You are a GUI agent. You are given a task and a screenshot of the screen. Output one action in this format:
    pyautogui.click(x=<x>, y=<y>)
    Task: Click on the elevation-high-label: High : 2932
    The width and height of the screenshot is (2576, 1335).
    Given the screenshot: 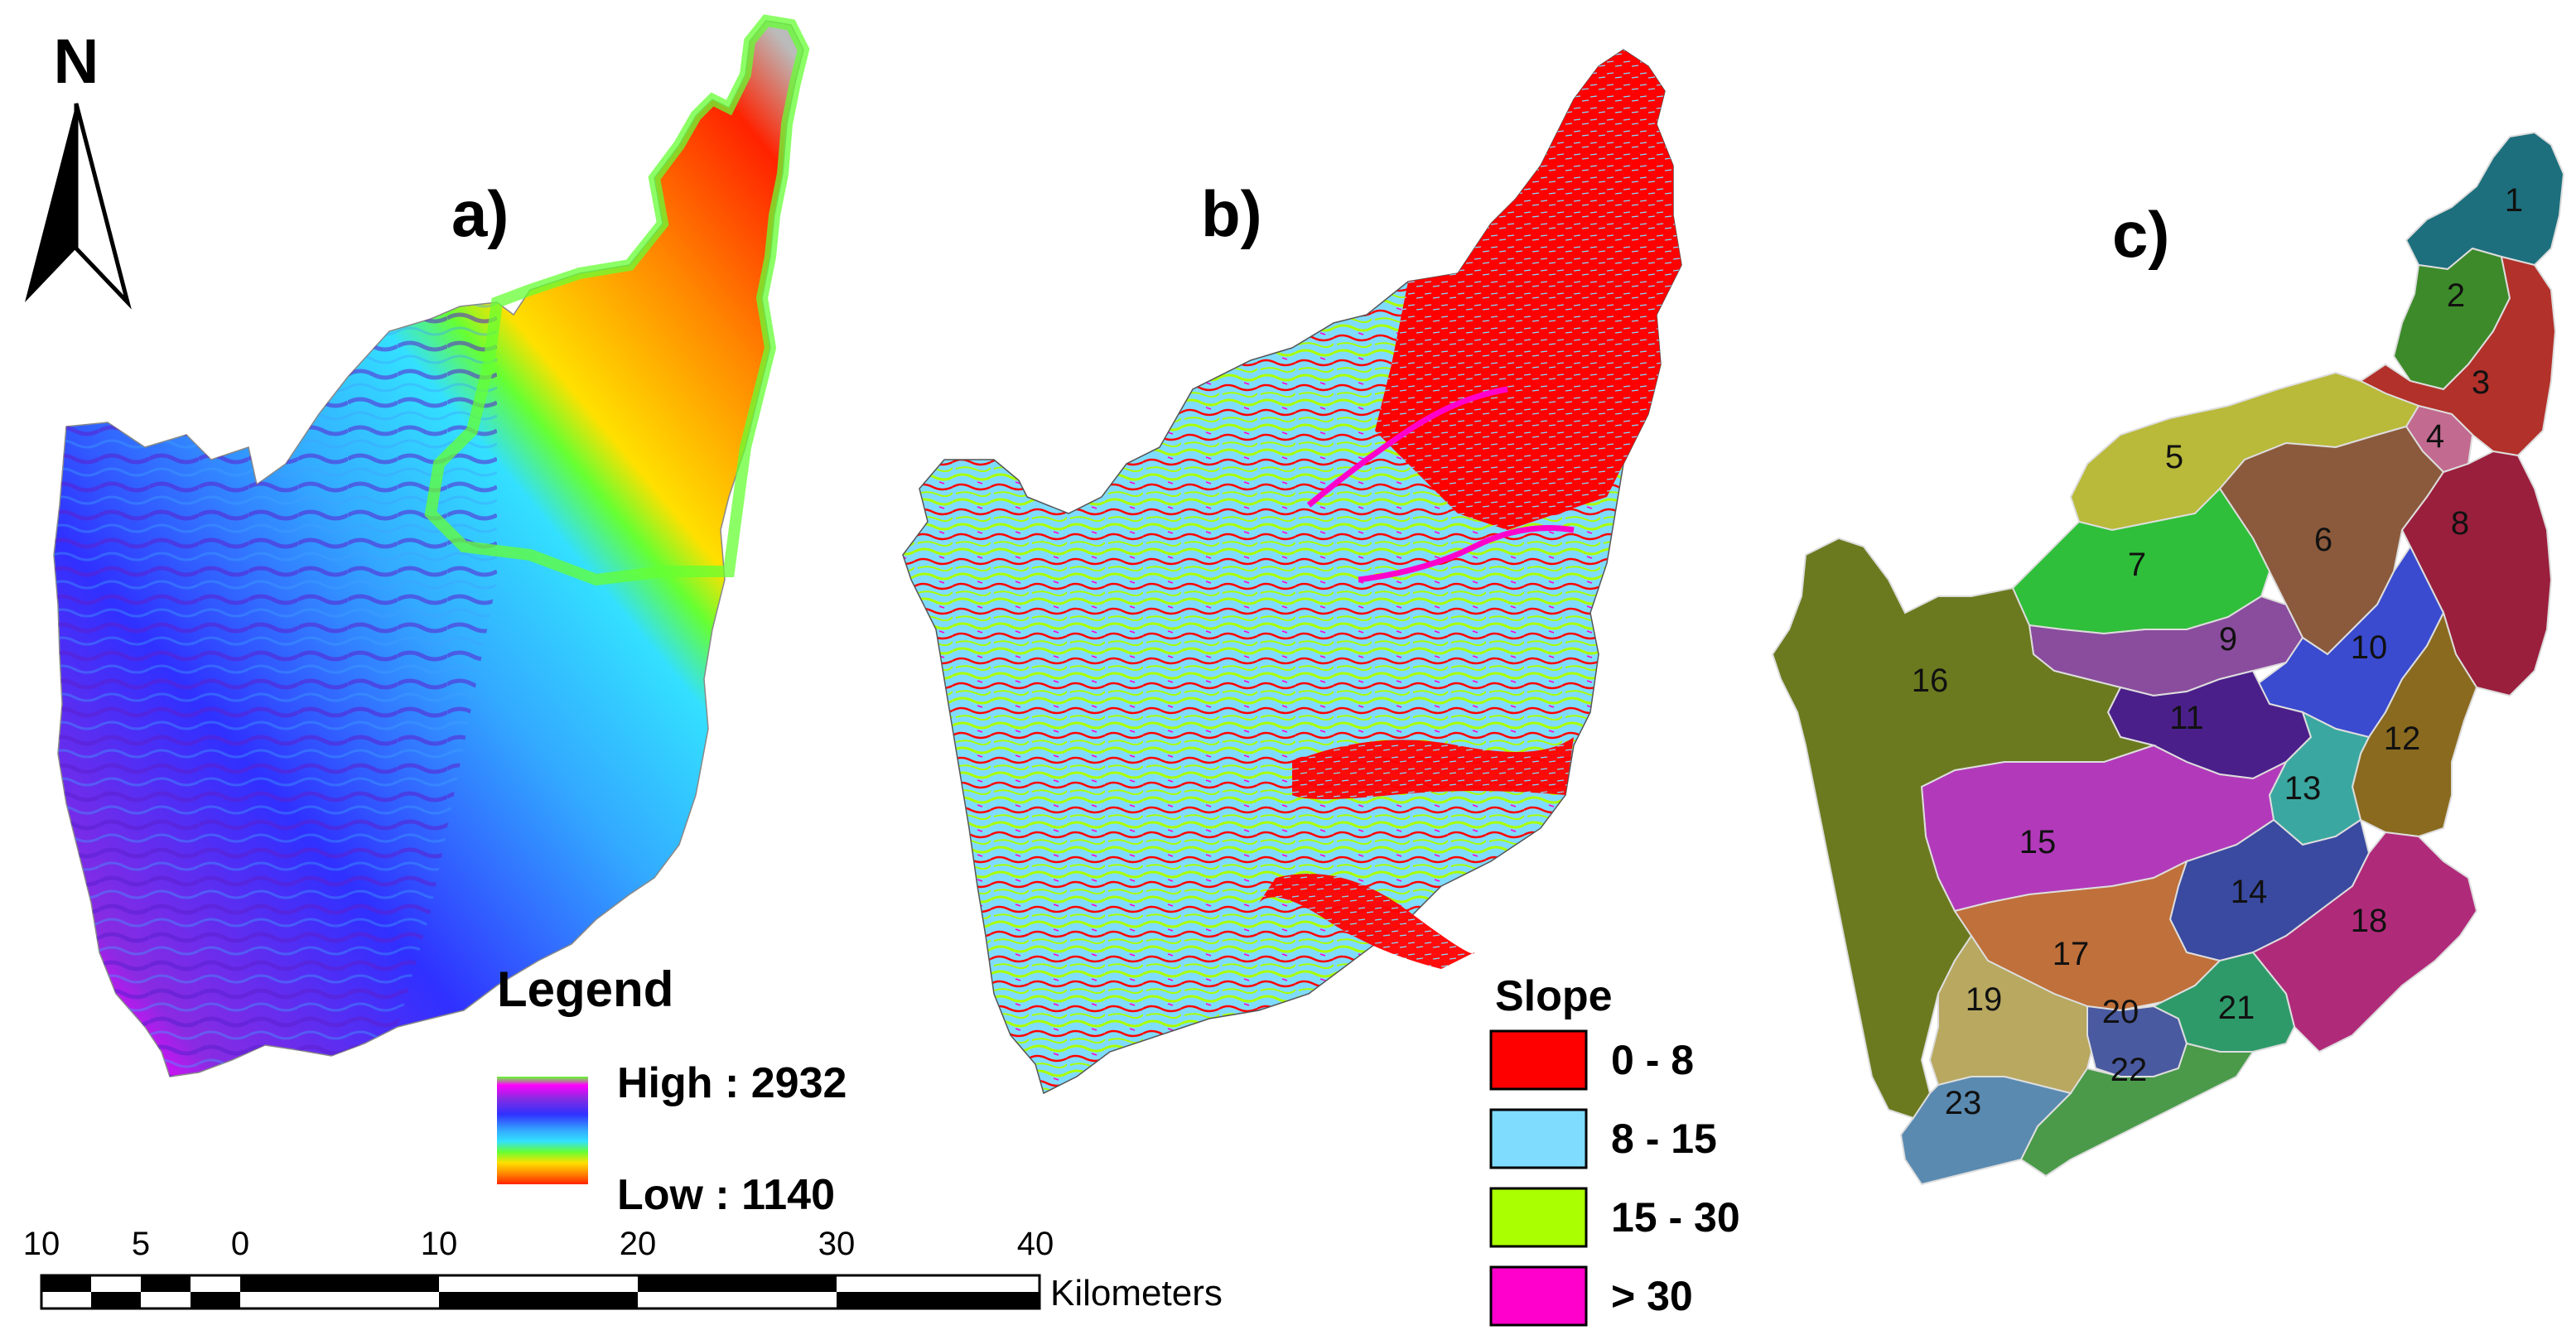 What is the action you would take?
    pyautogui.click(x=732, y=1083)
    